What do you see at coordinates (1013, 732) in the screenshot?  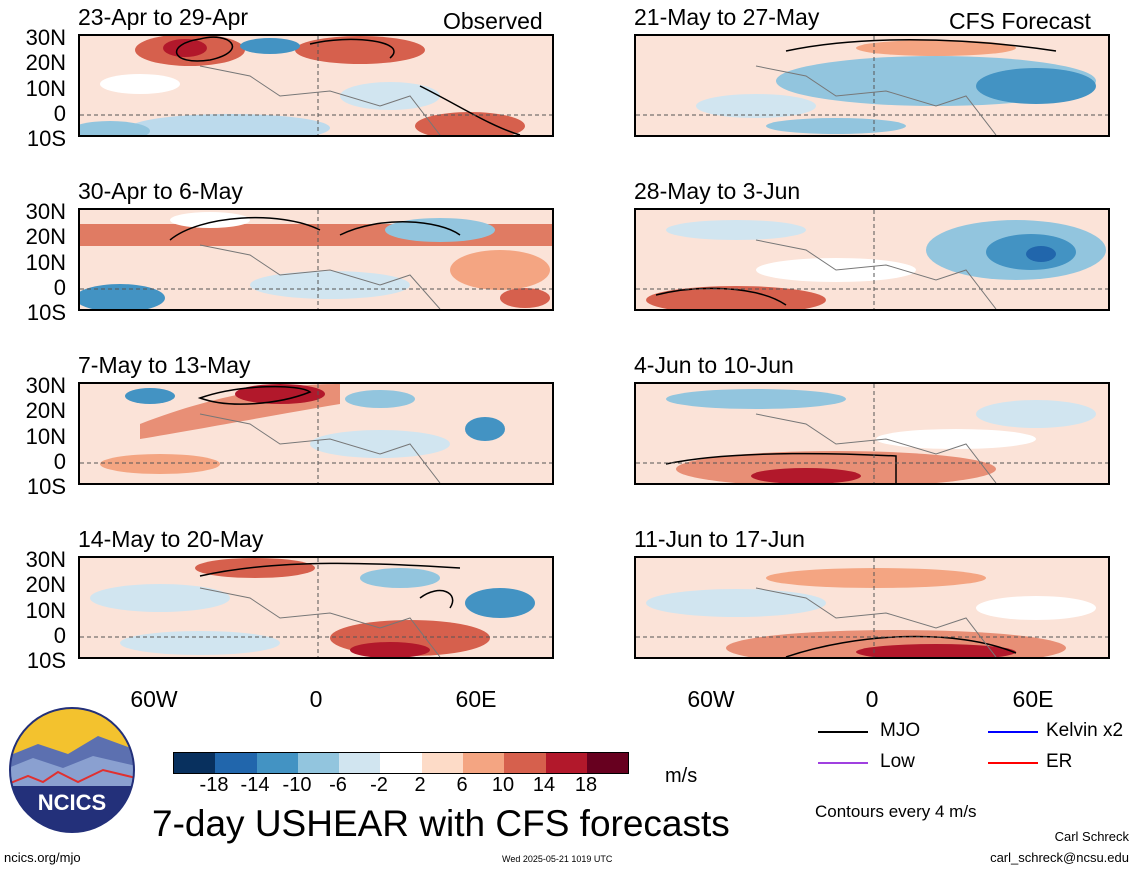 I see `legend-line-kelvin` at bounding box center [1013, 732].